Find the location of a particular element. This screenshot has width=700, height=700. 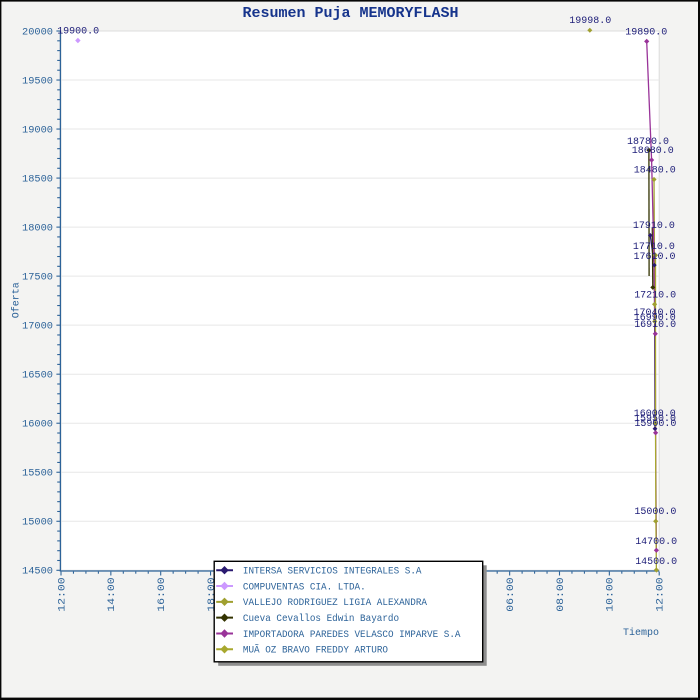

svg-text: 16500 is located at coordinates (37, 375).